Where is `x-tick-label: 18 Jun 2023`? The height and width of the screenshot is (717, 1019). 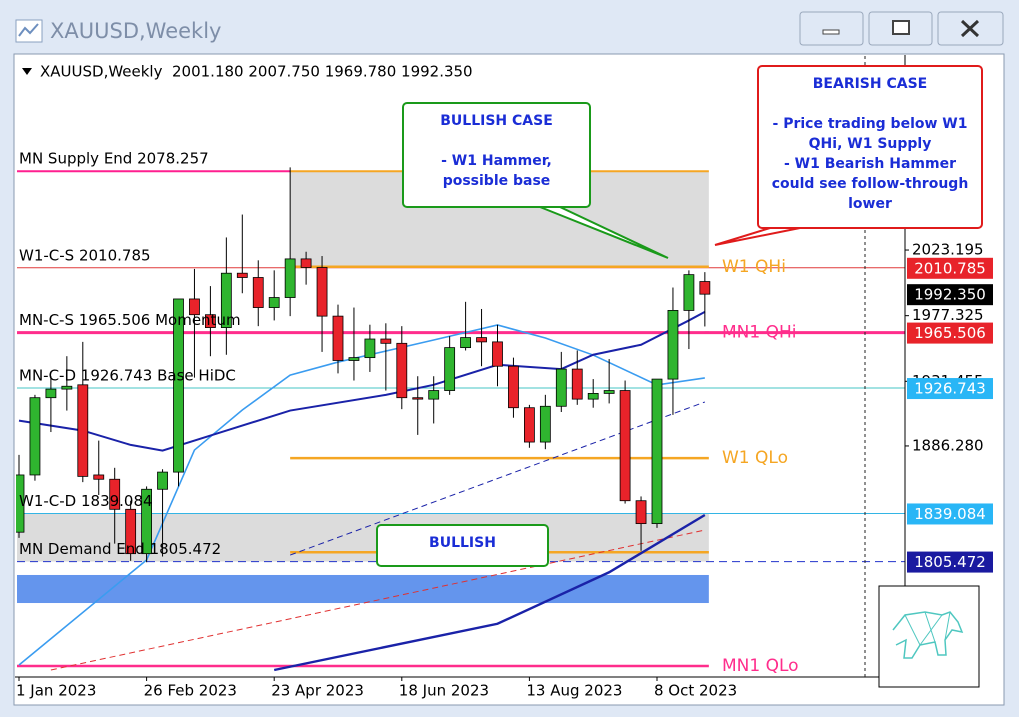
x-tick-label: 18 Jun 2023 is located at coordinates (444, 691).